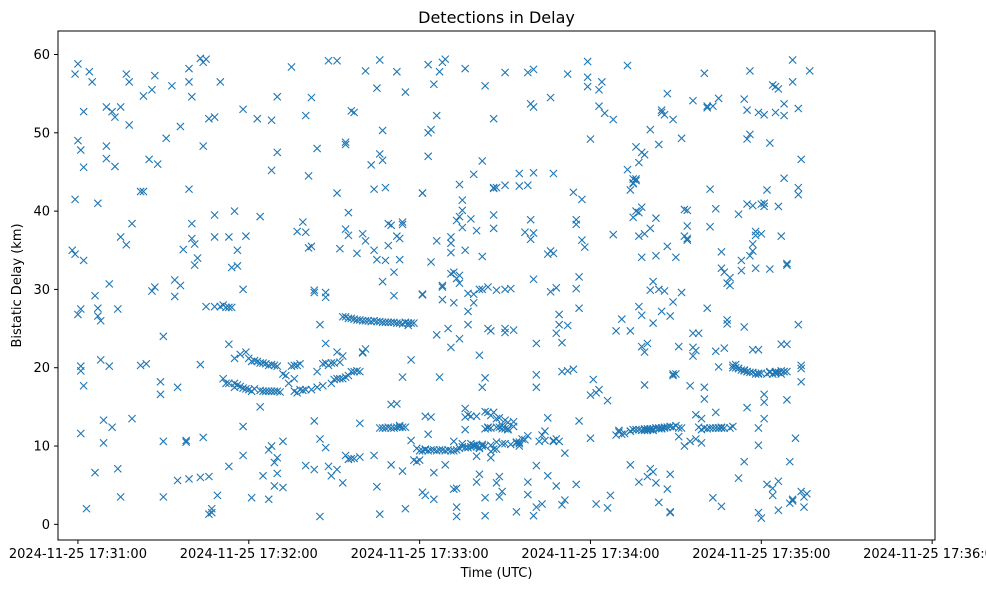 This screenshot has width=986, height=590. What do you see at coordinates (249, 554) in the screenshot?
I see `x-tick-label-1: 2024-11-25 17:32:00` at bounding box center [249, 554].